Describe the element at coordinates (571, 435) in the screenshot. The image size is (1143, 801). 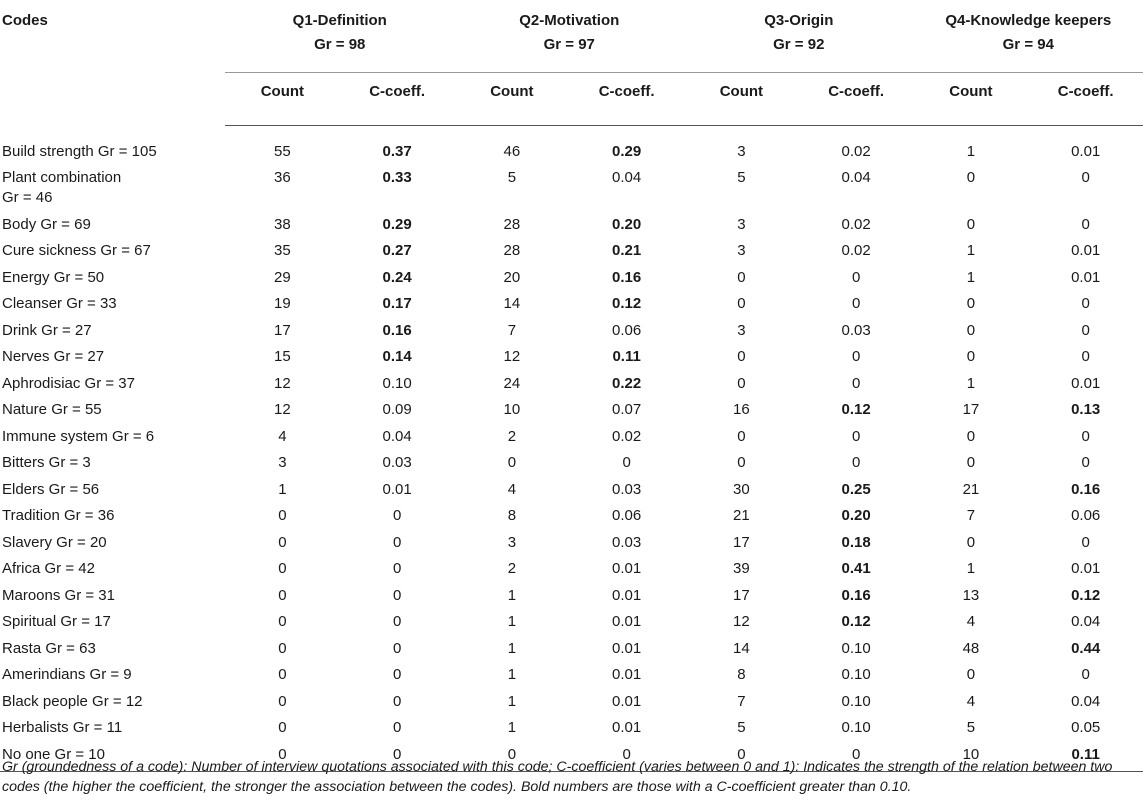
I see `table-row: Immune system Gr = 6 4 0.04 2 0.02 0 0 0 0` at that location.